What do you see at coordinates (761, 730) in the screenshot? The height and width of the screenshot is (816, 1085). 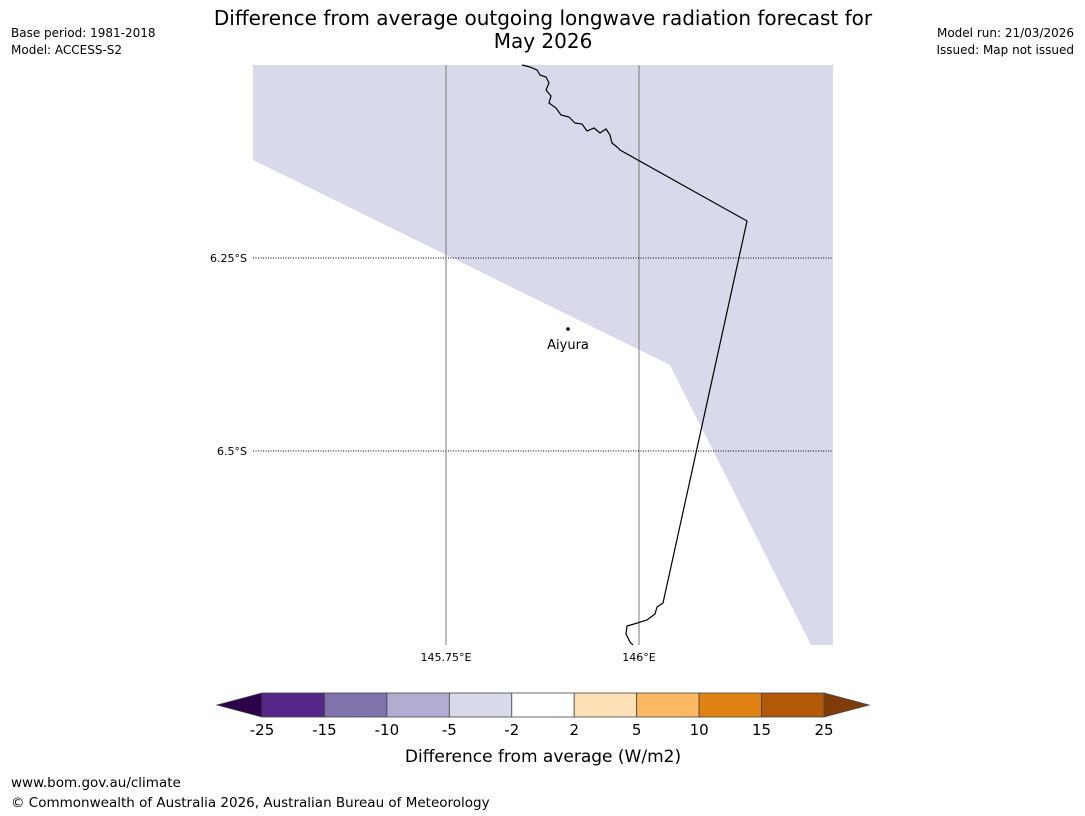 I see `colorbar-tick-label: 15` at bounding box center [761, 730].